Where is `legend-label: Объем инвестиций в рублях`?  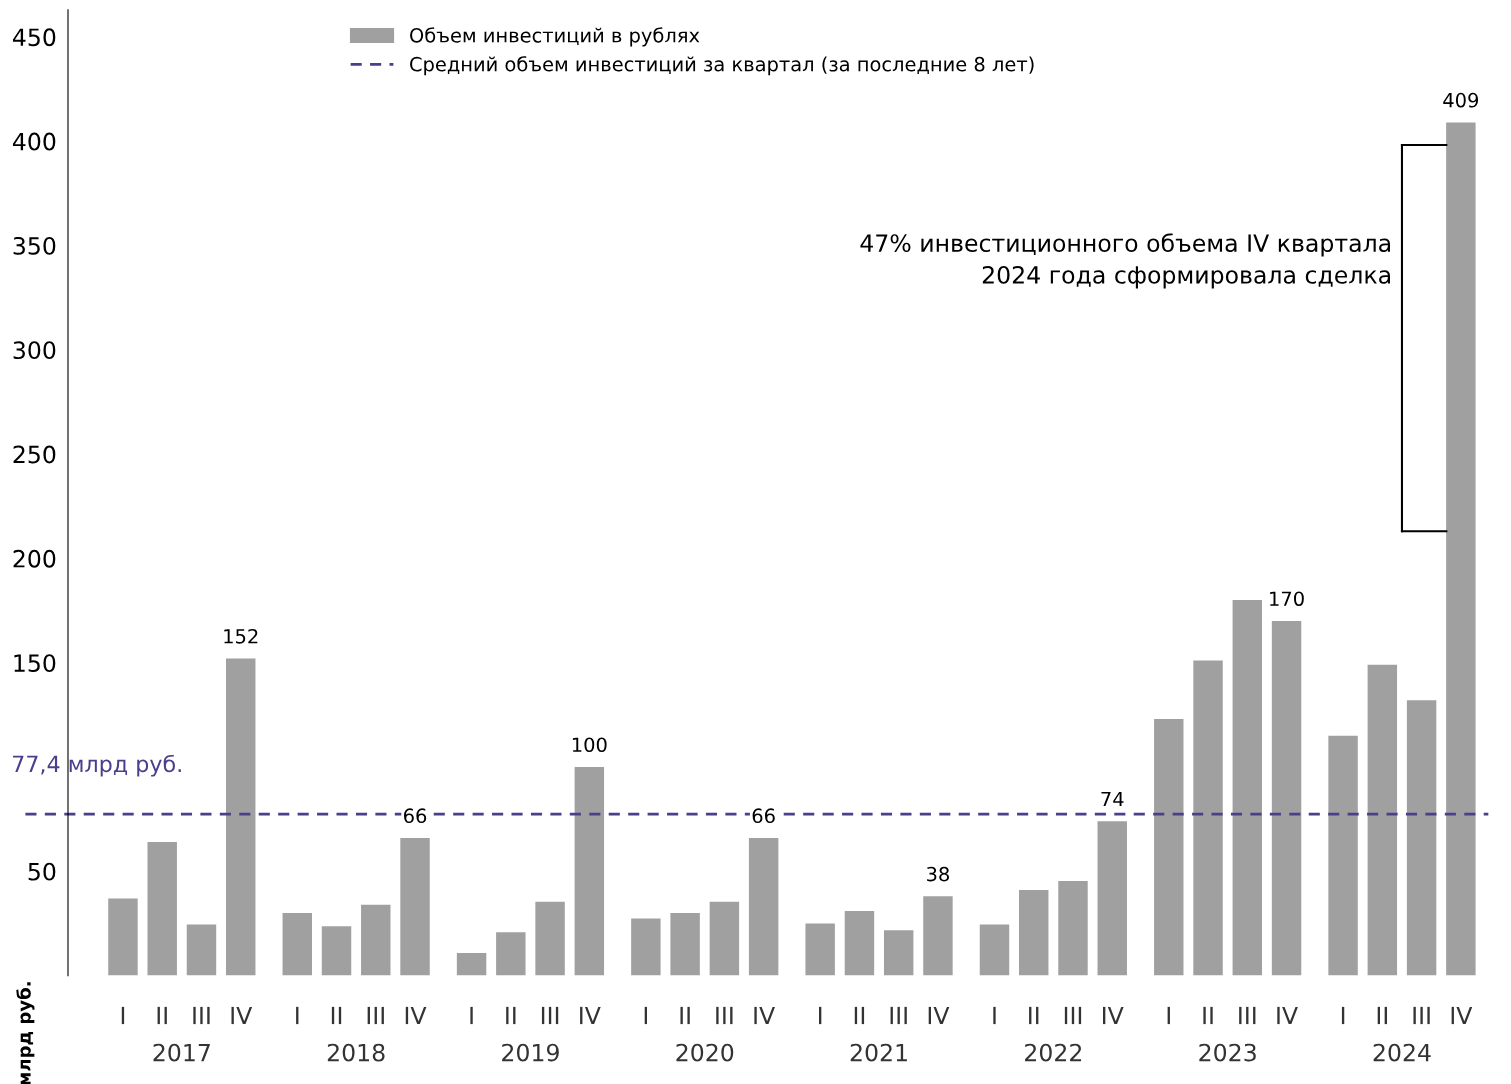 legend-label: Объем инвестиций в рублях is located at coordinates (555, 37).